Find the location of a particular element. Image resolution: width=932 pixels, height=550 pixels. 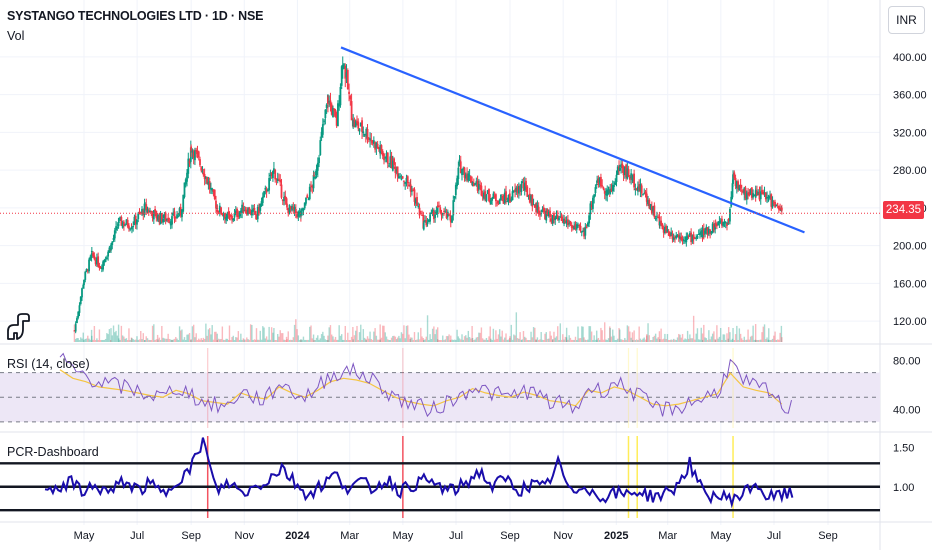

time-tick-label: 2024 is located at coordinates (297, 536).